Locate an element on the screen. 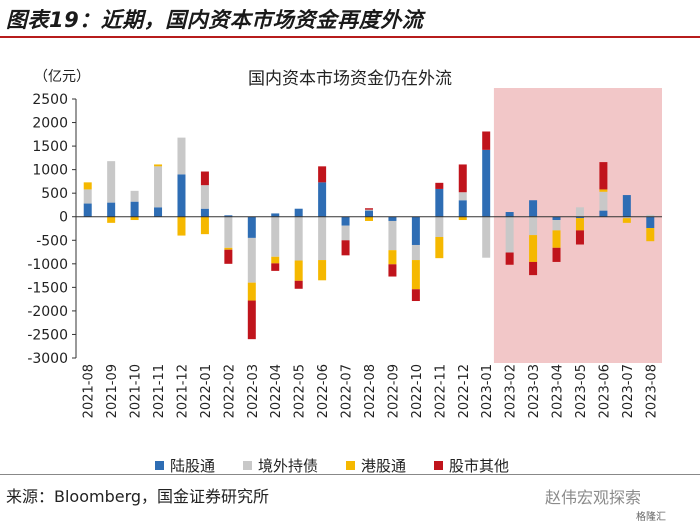 The image size is (700, 528). x-tick-label: 2022-07 is located at coordinates (347, 391).